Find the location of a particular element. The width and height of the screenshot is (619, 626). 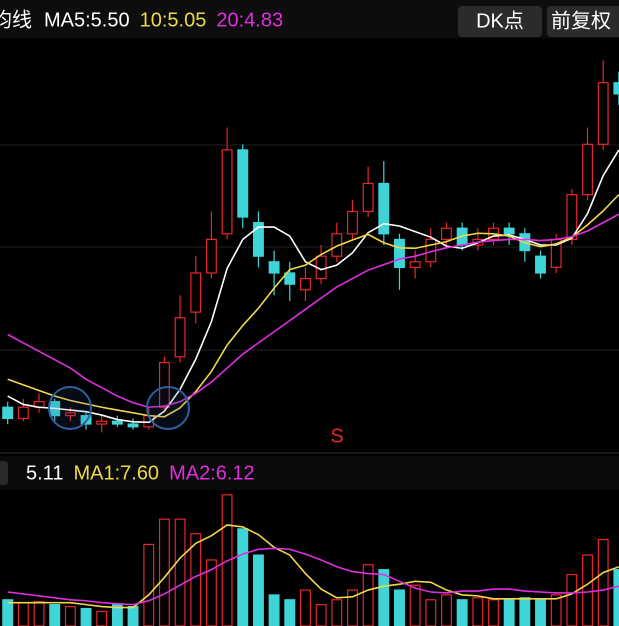

dk-button is located at coordinates (500, 21).